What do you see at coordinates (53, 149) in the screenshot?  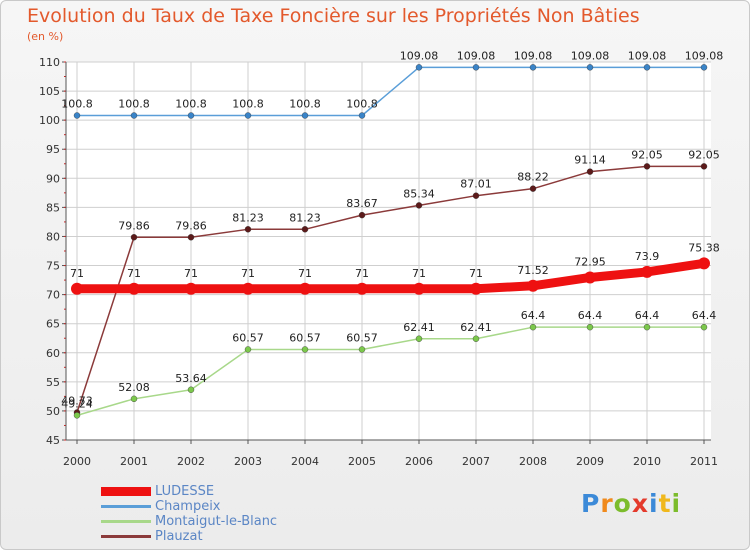 I see `y-tick-label: 95` at bounding box center [53, 149].